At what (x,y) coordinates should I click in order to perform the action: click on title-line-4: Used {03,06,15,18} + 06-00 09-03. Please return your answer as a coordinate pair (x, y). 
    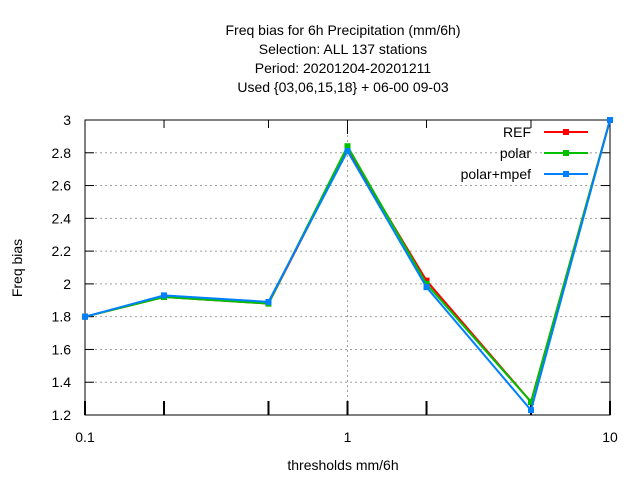
    Looking at the image, I should click on (343, 87).